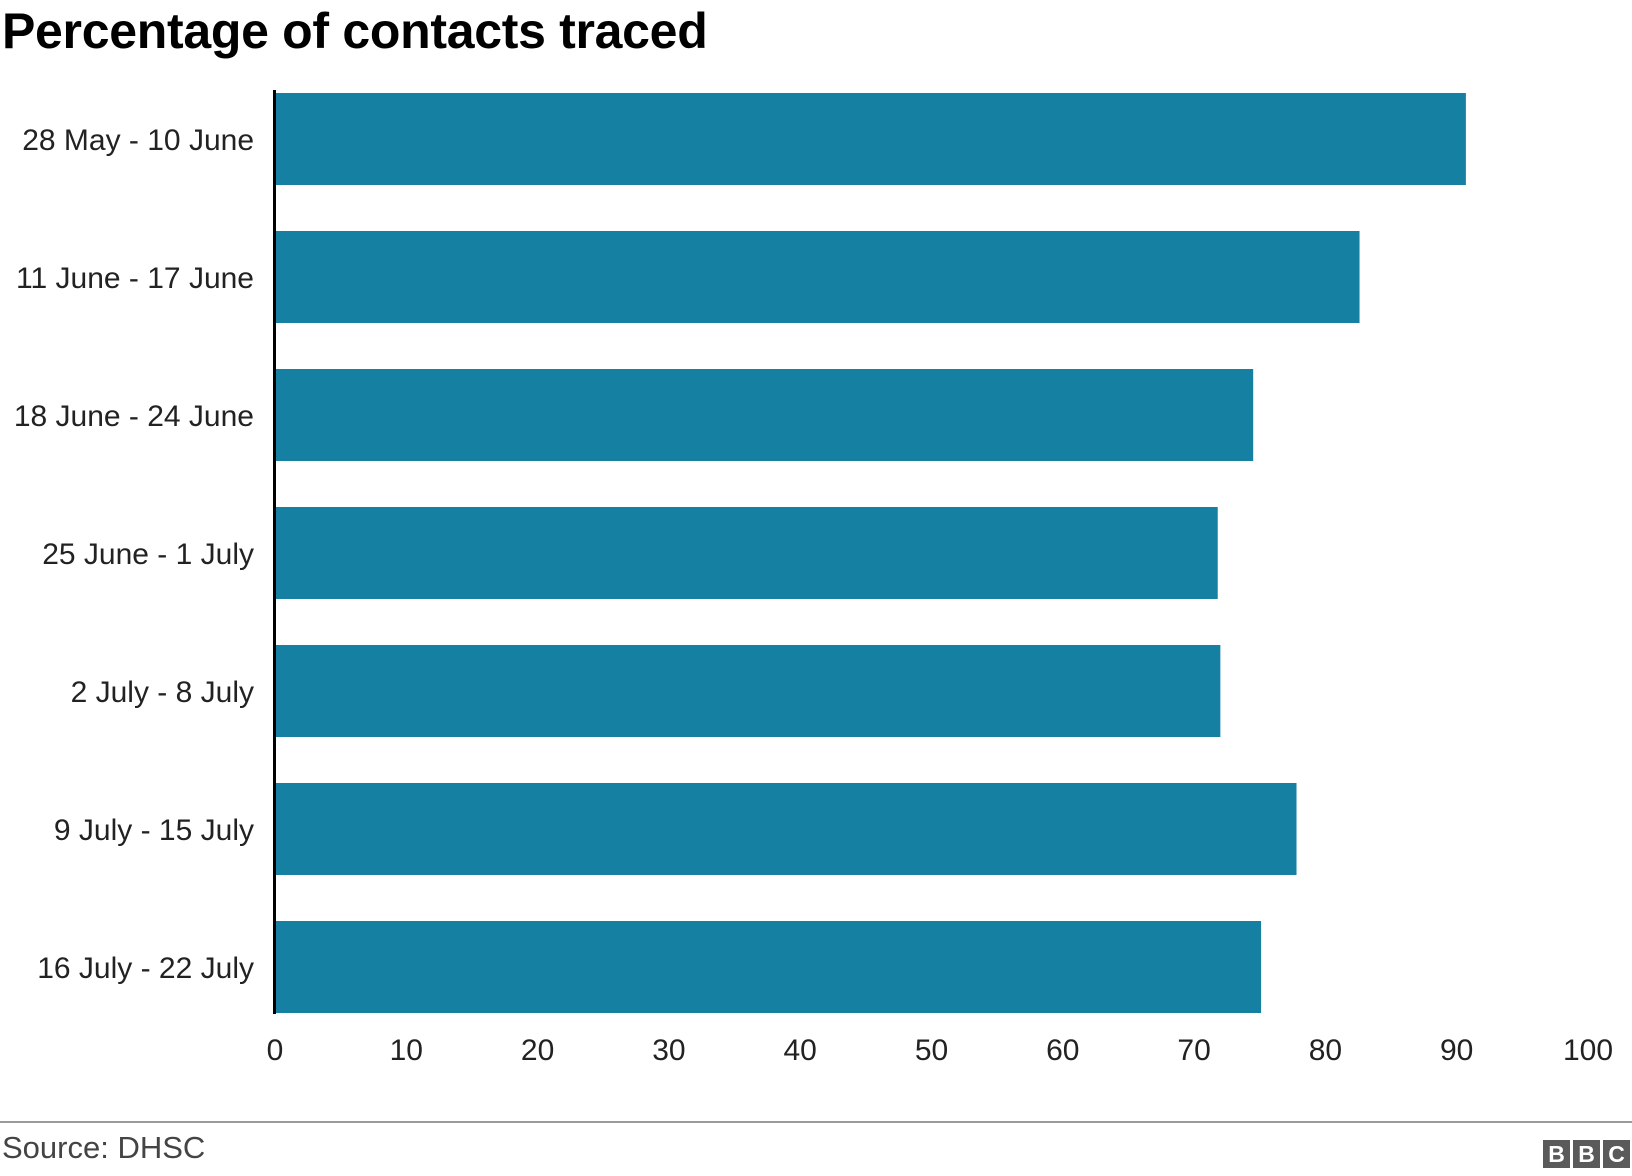  I want to click on category-label: 28 May - 10 June, so click(138, 140).